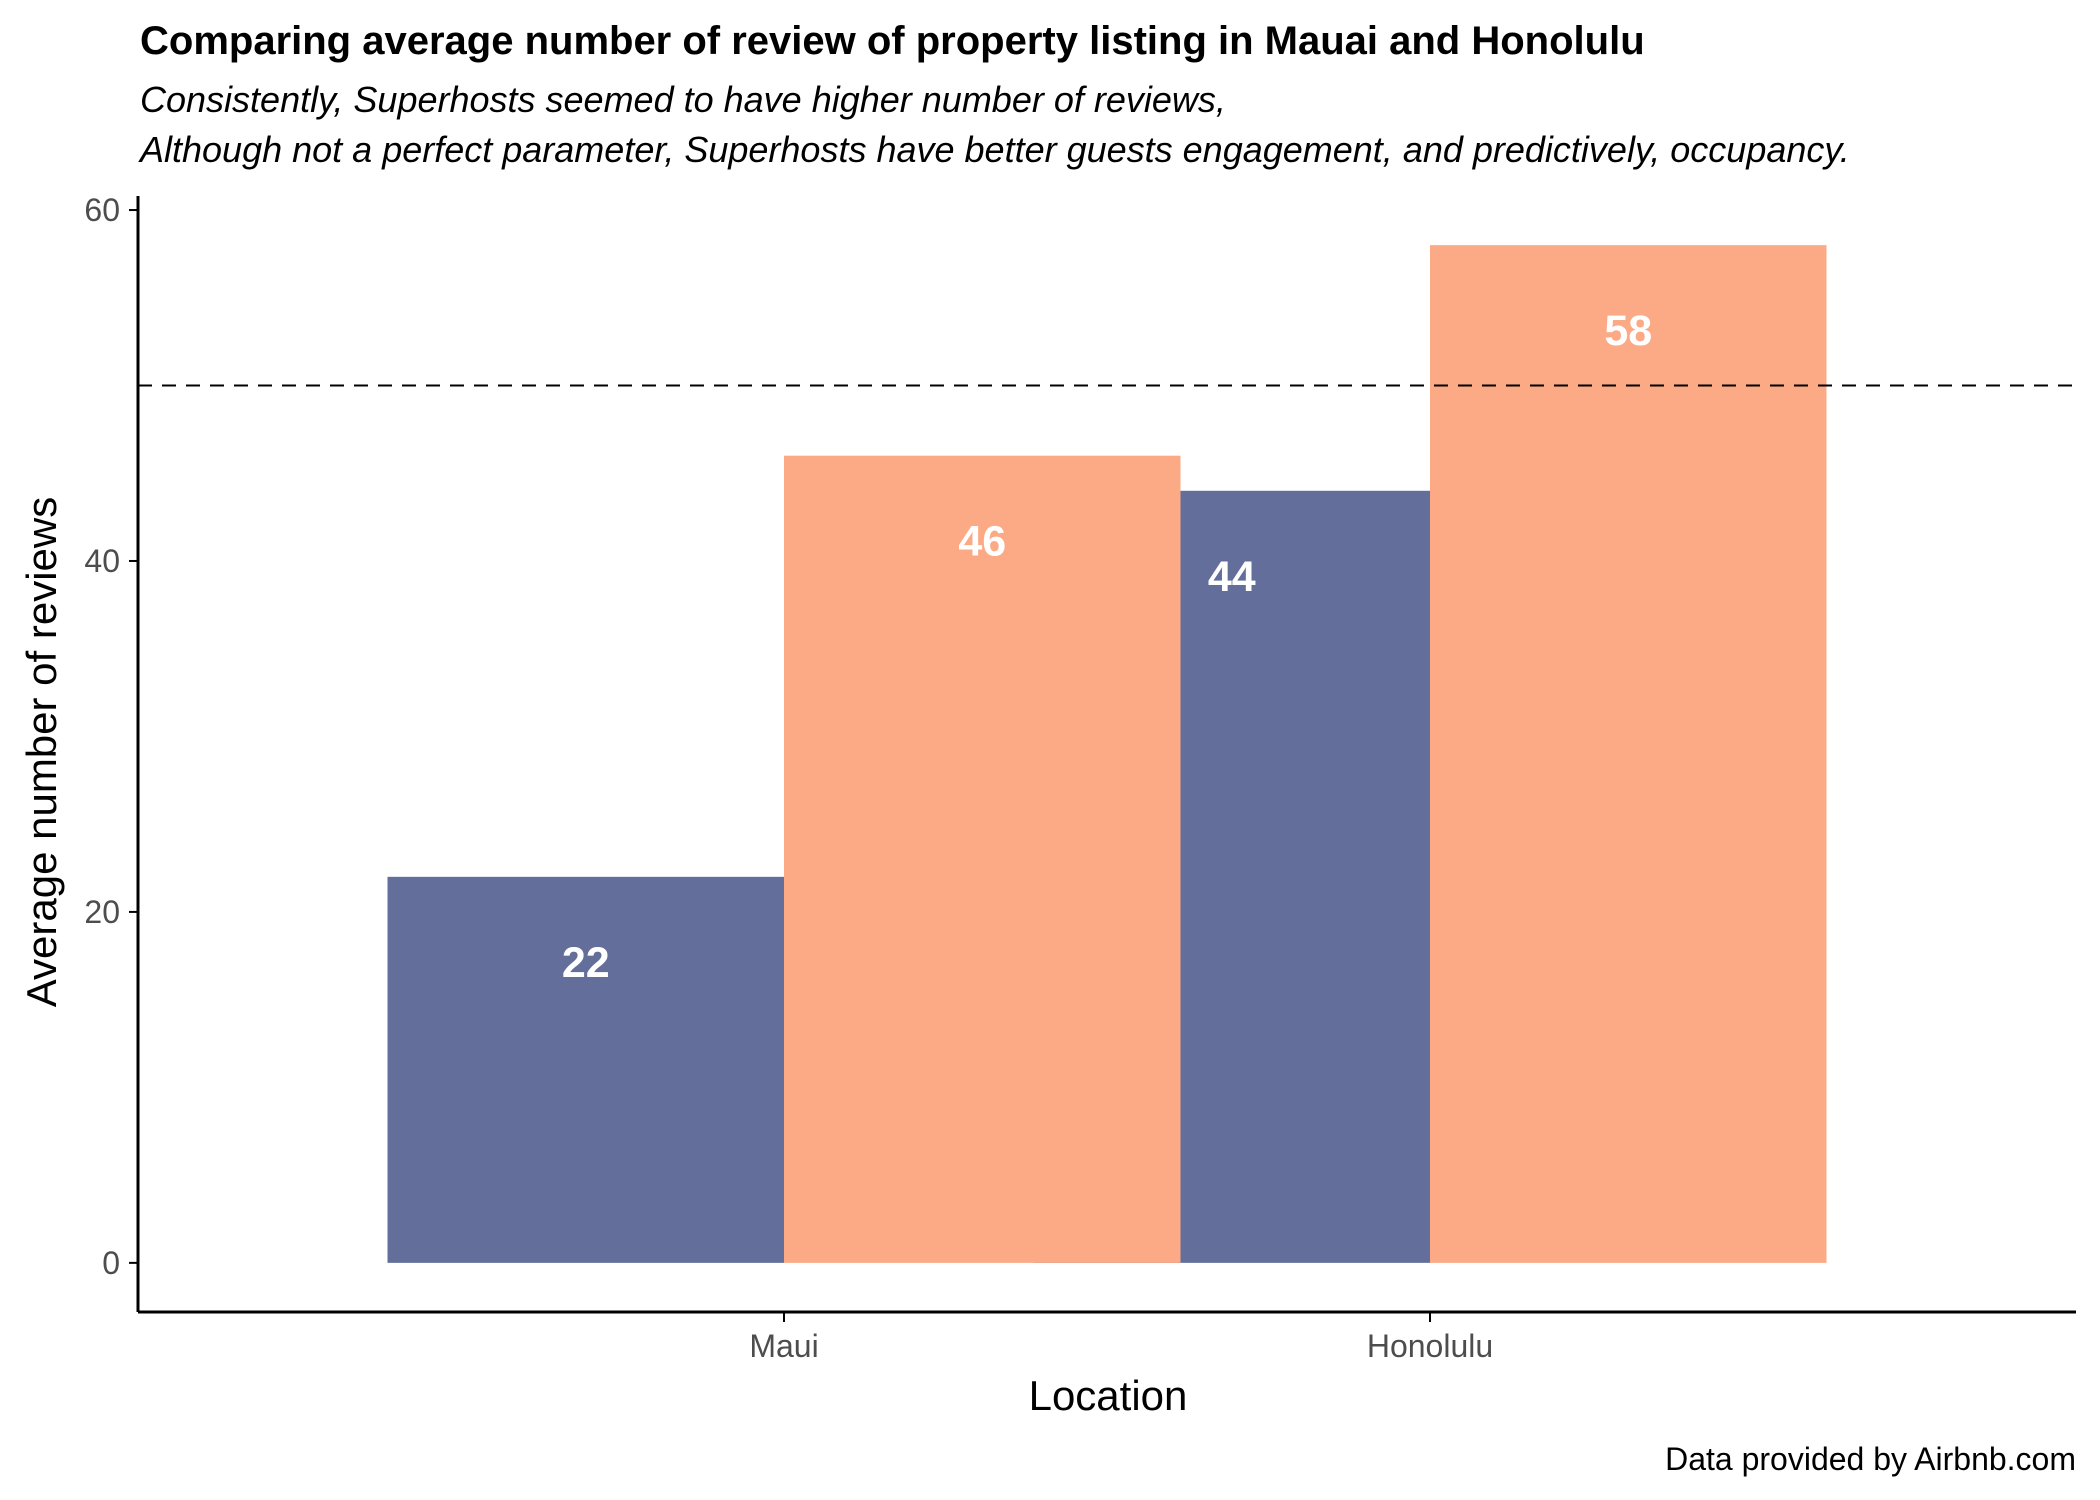 This screenshot has width=2100, height=1500. Describe the element at coordinates (102, 561) in the screenshot. I see `y-tick-label: 40` at that location.